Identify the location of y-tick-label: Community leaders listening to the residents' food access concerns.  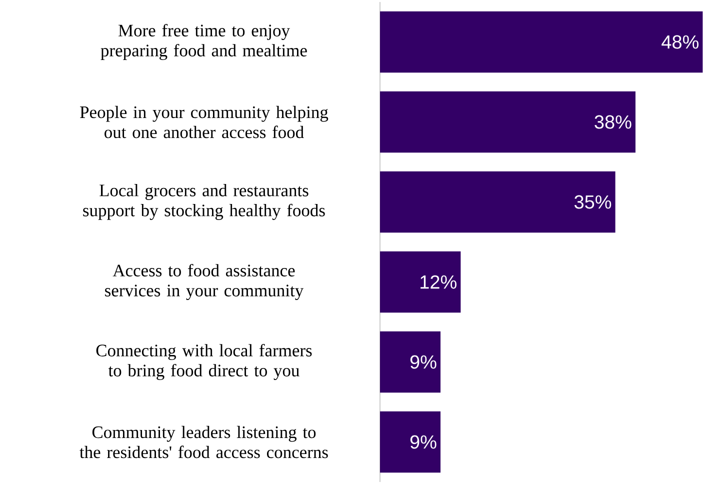
(204, 442).